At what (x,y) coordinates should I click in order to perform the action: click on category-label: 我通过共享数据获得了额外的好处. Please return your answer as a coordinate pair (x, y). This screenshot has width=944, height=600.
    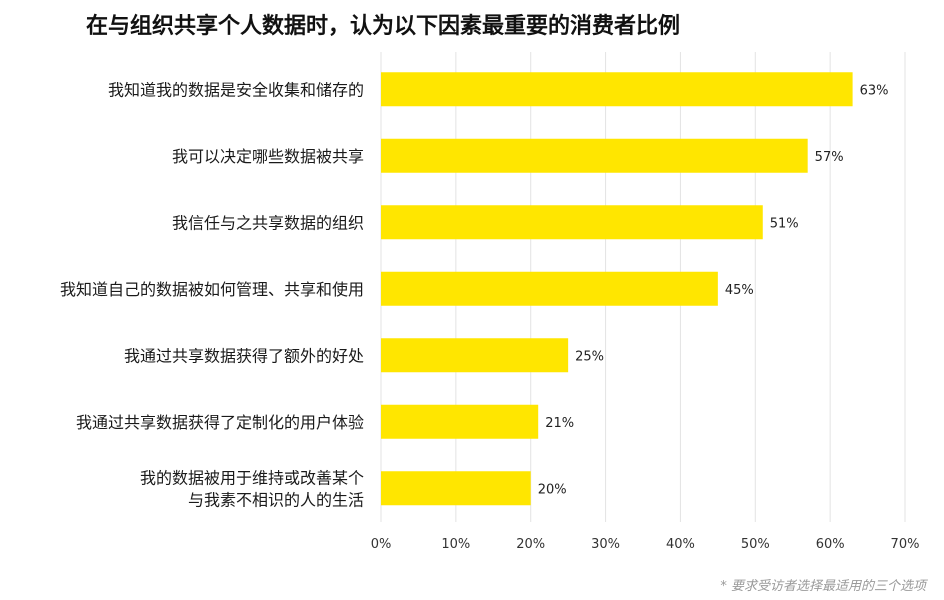
    Looking at the image, I should click on (244, 355).